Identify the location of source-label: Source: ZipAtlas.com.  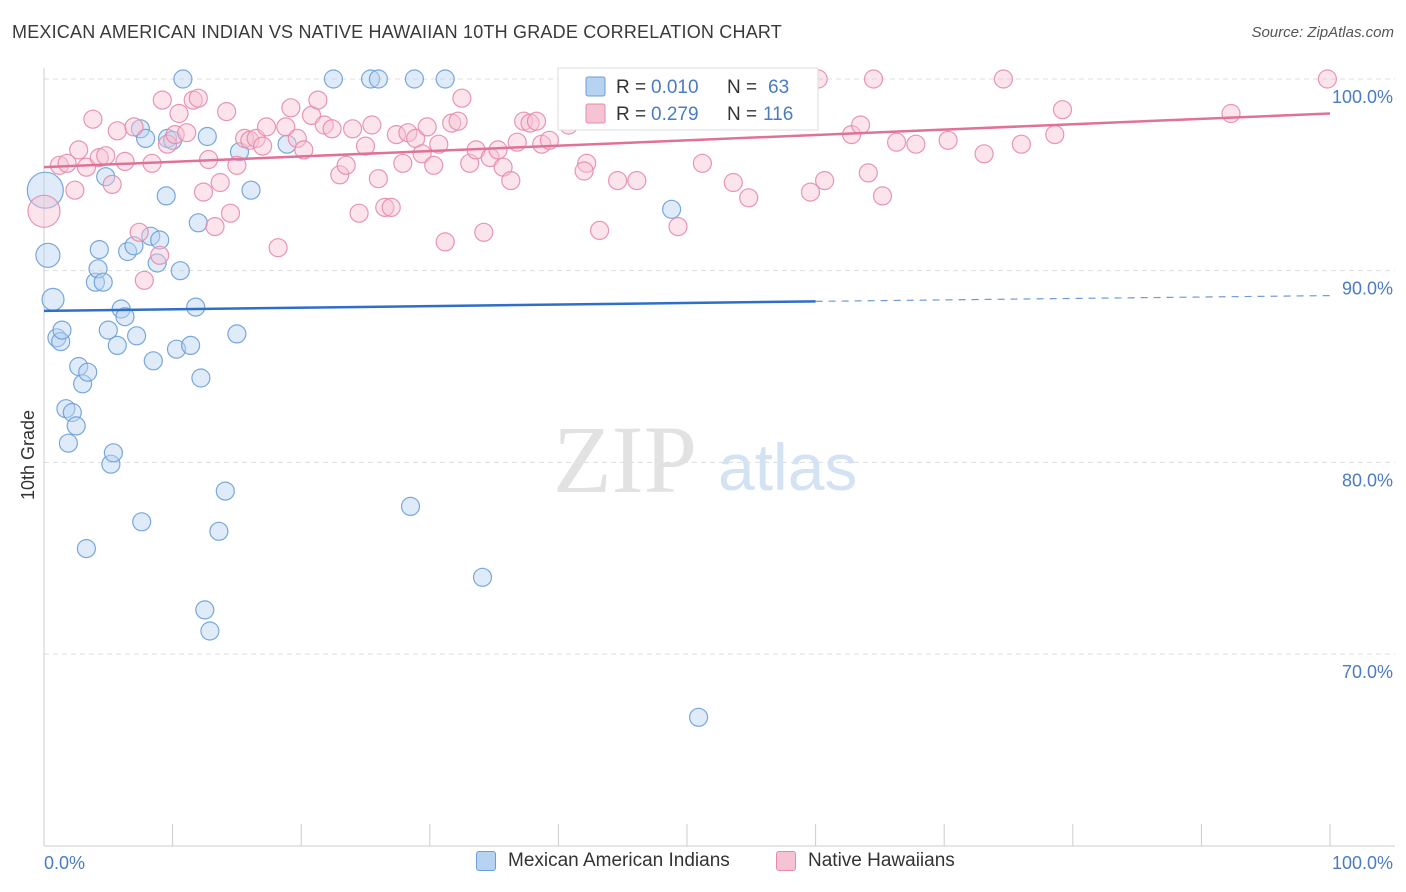
(1322, 32).